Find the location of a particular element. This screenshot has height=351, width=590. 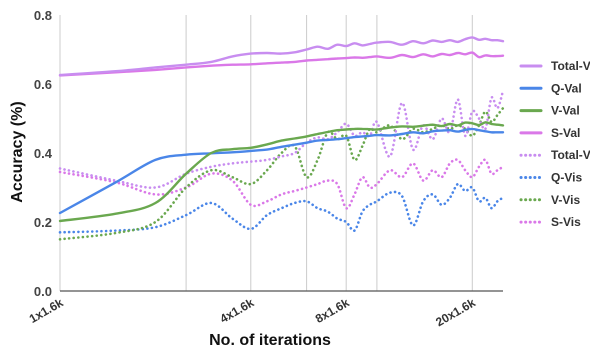

y-tick-label-4: 0.8 is located at coordinates (43, 15).